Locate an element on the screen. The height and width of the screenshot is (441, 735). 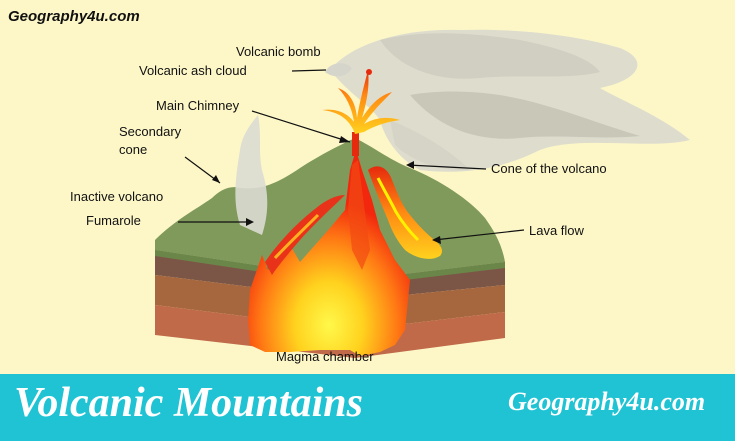
label-secondary-cone-line2: cone is located at coordinates (133, 149).